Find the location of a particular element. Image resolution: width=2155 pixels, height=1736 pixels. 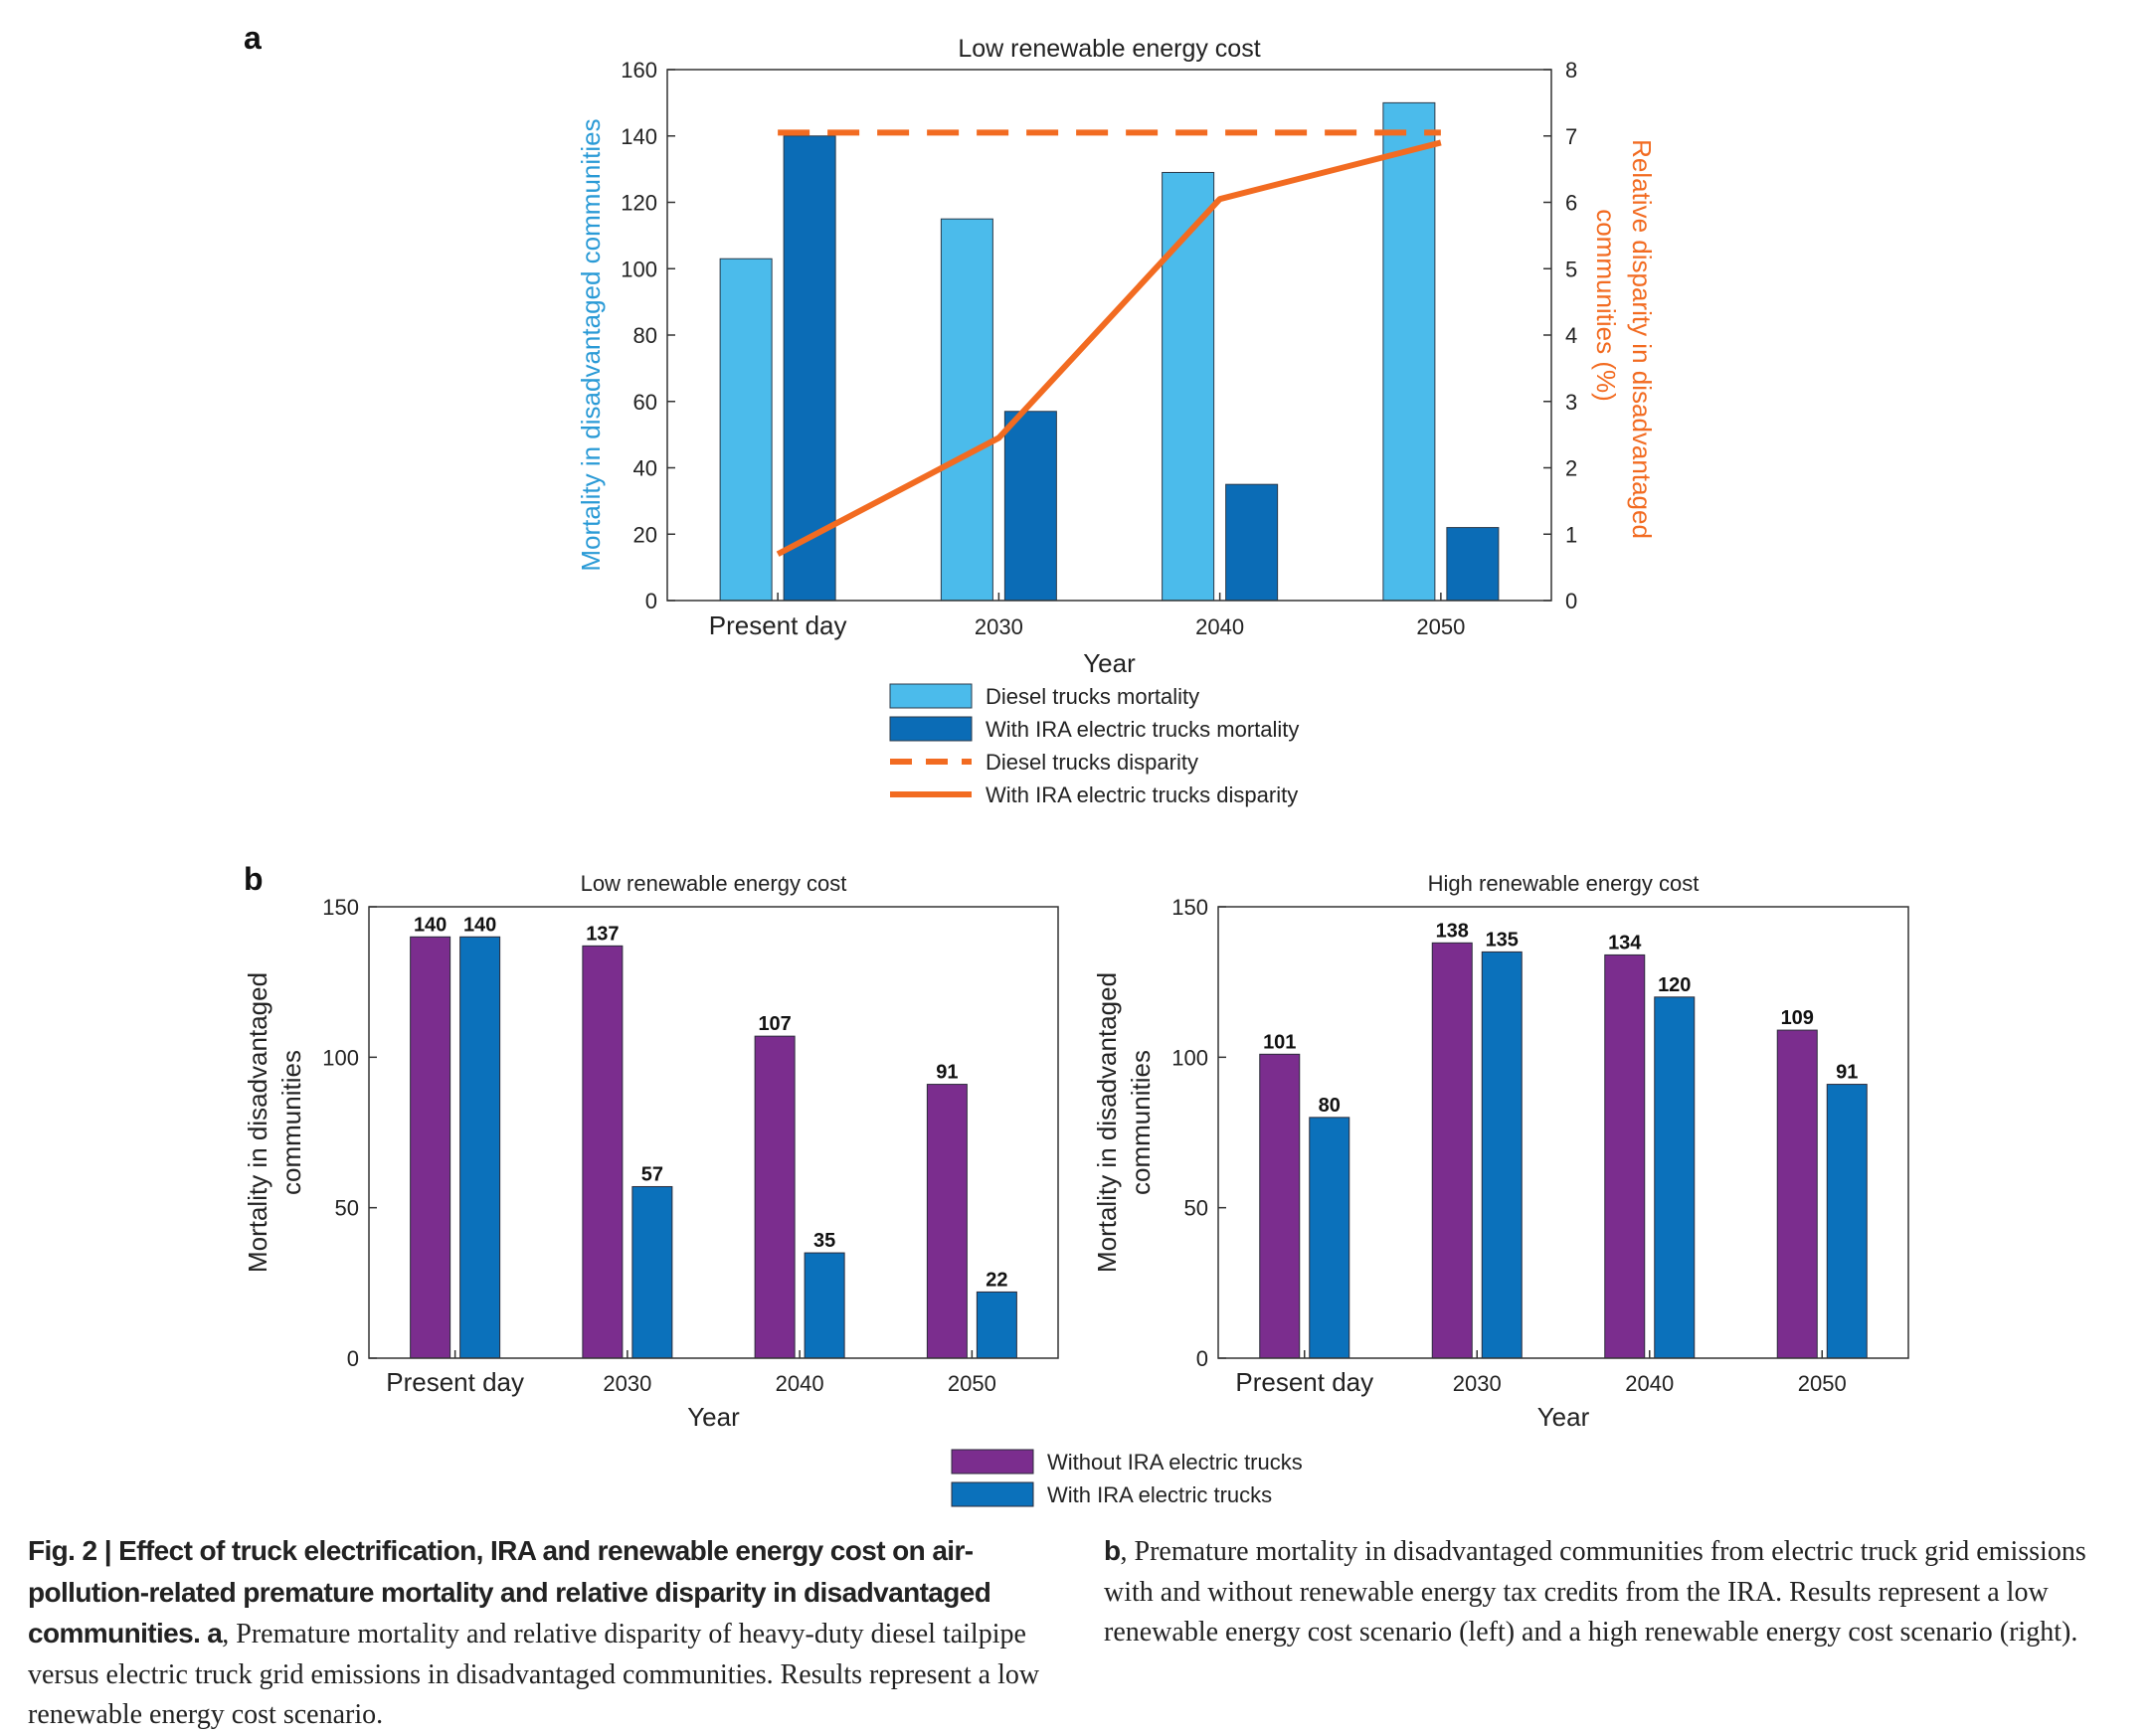

legend-b-label: Without IRA electric trucks is located at coordinates (1175, 1462).